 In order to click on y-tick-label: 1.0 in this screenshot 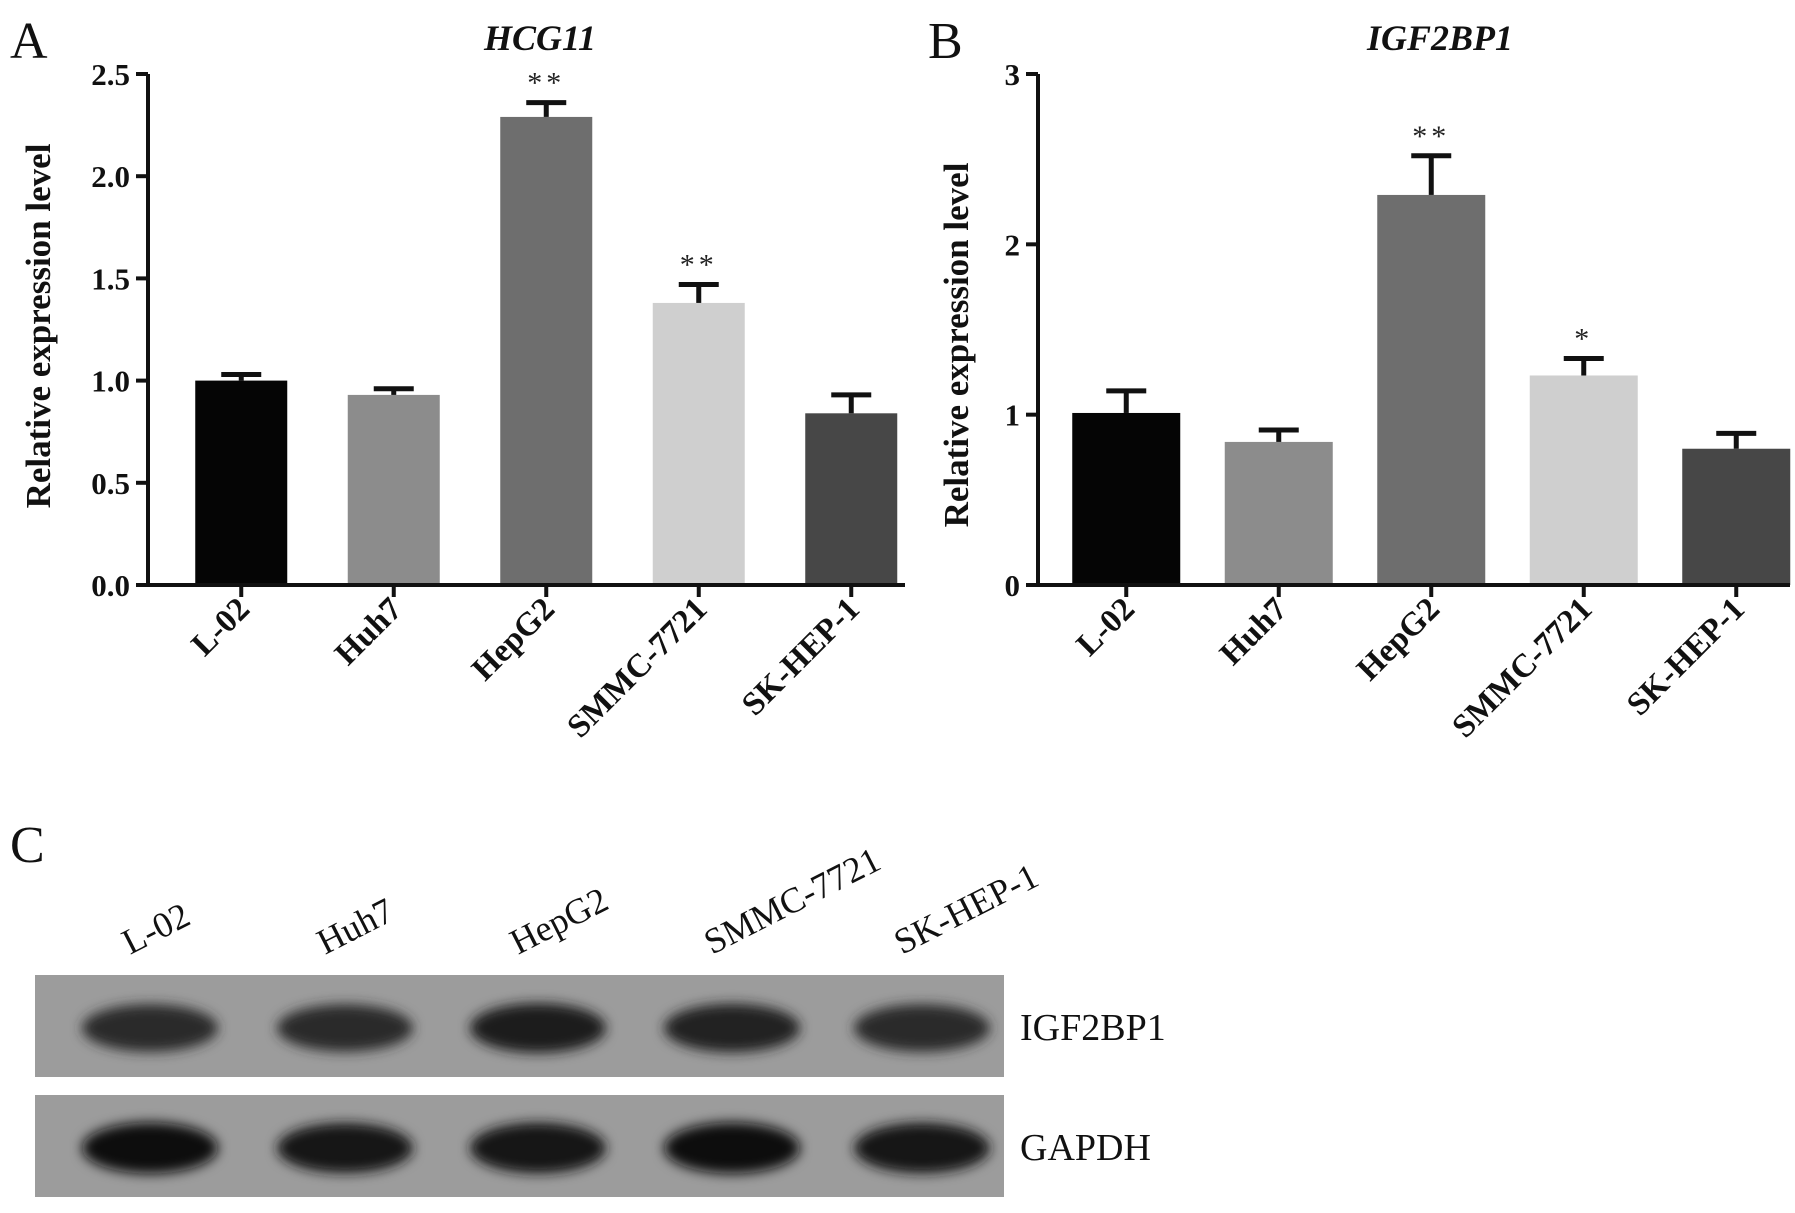, I will do `click(110, 381)`.